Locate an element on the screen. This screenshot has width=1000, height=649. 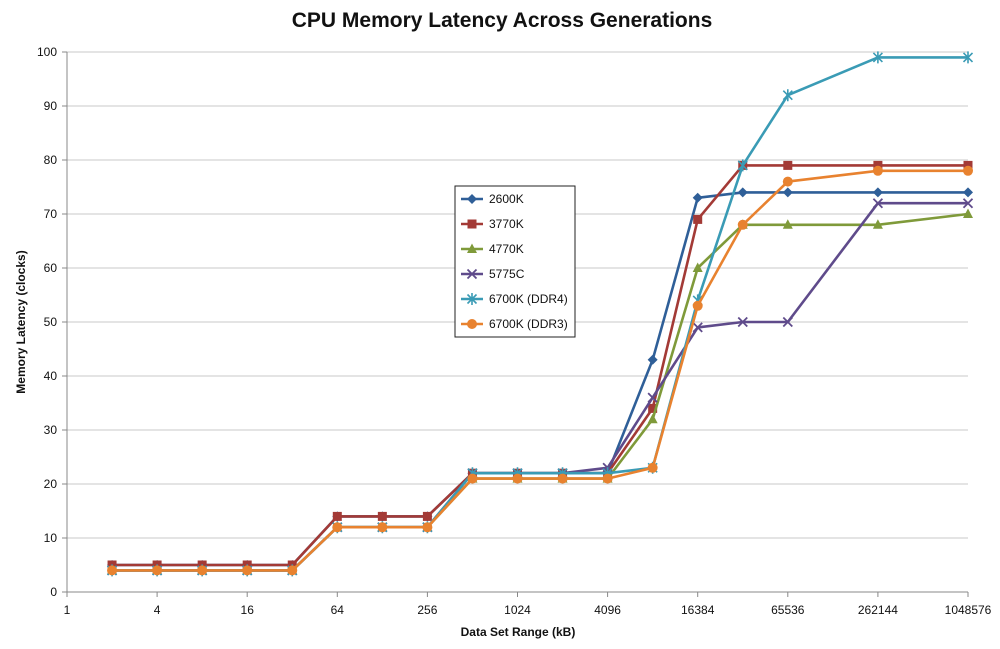
legend-label: 2600K is located at coordinates (506, 199).